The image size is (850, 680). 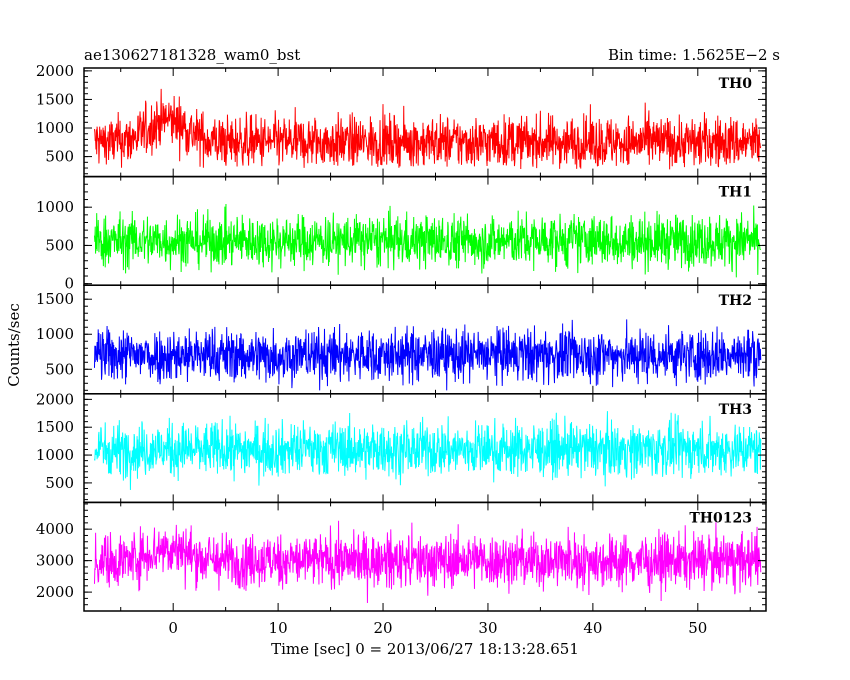 What do you see at coordinates (278, 628) in the screenshot?
I see `x-tick-label: 10` at bounding box center [278, 628].